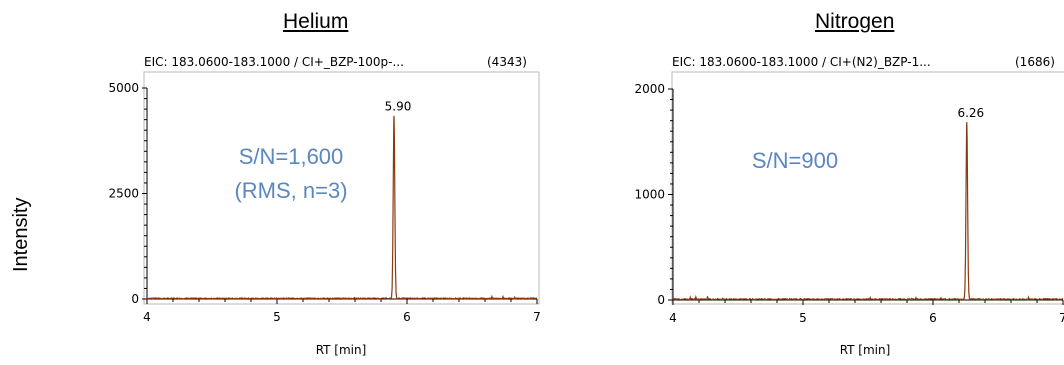  Describe the element at coordinates (507, 62) in the screenshot. I see `chart-caption-max: (4343)` at that location.